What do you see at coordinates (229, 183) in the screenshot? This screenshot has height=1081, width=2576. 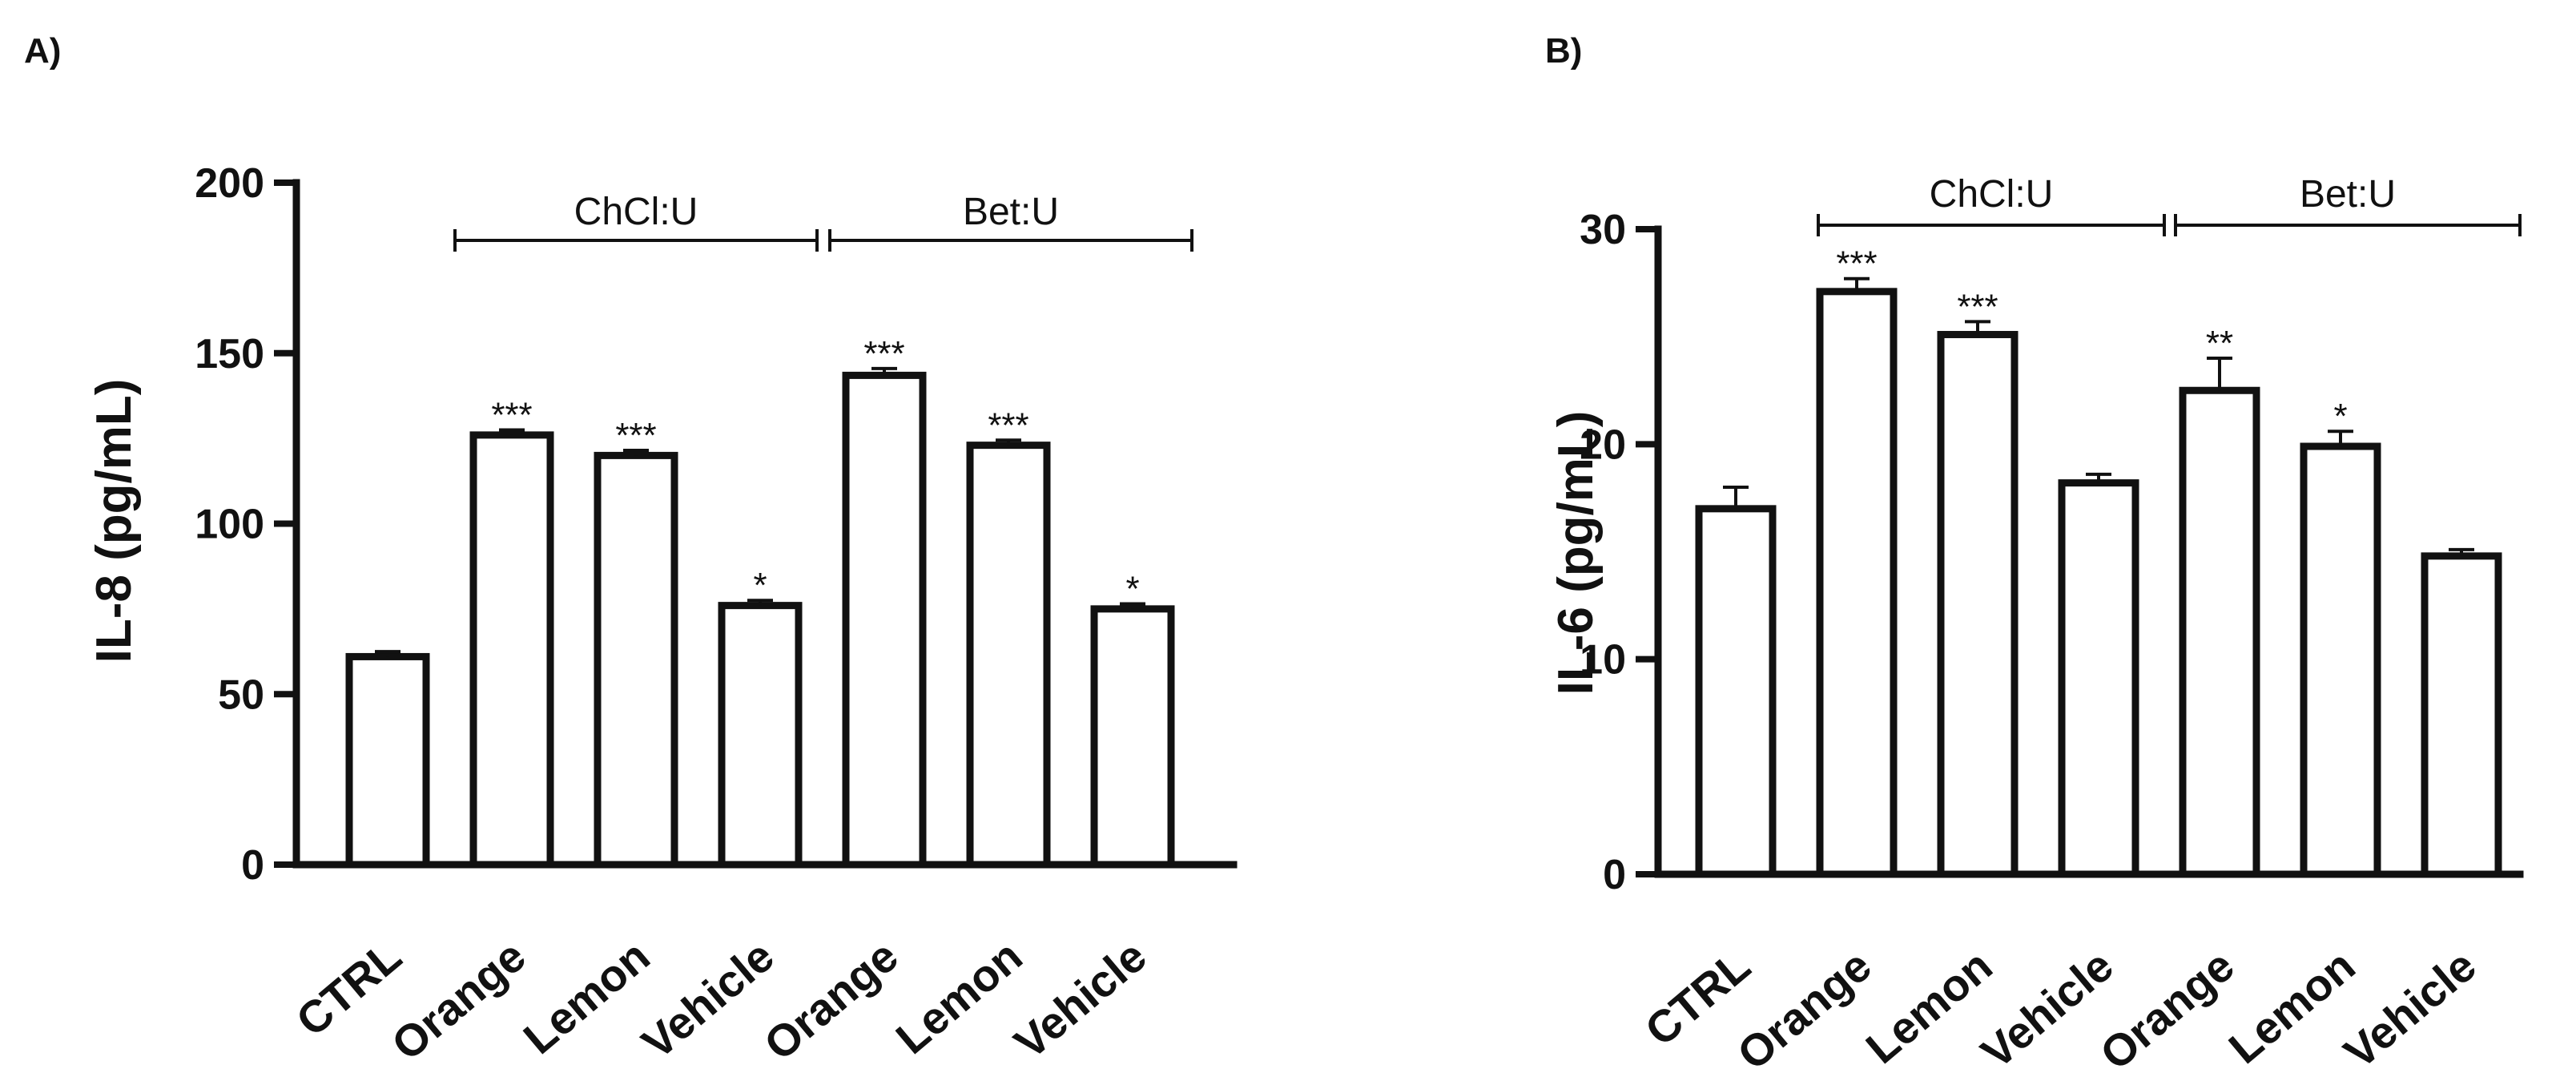 I see `y-tick-label: 200` at bounding box center [229, 183].